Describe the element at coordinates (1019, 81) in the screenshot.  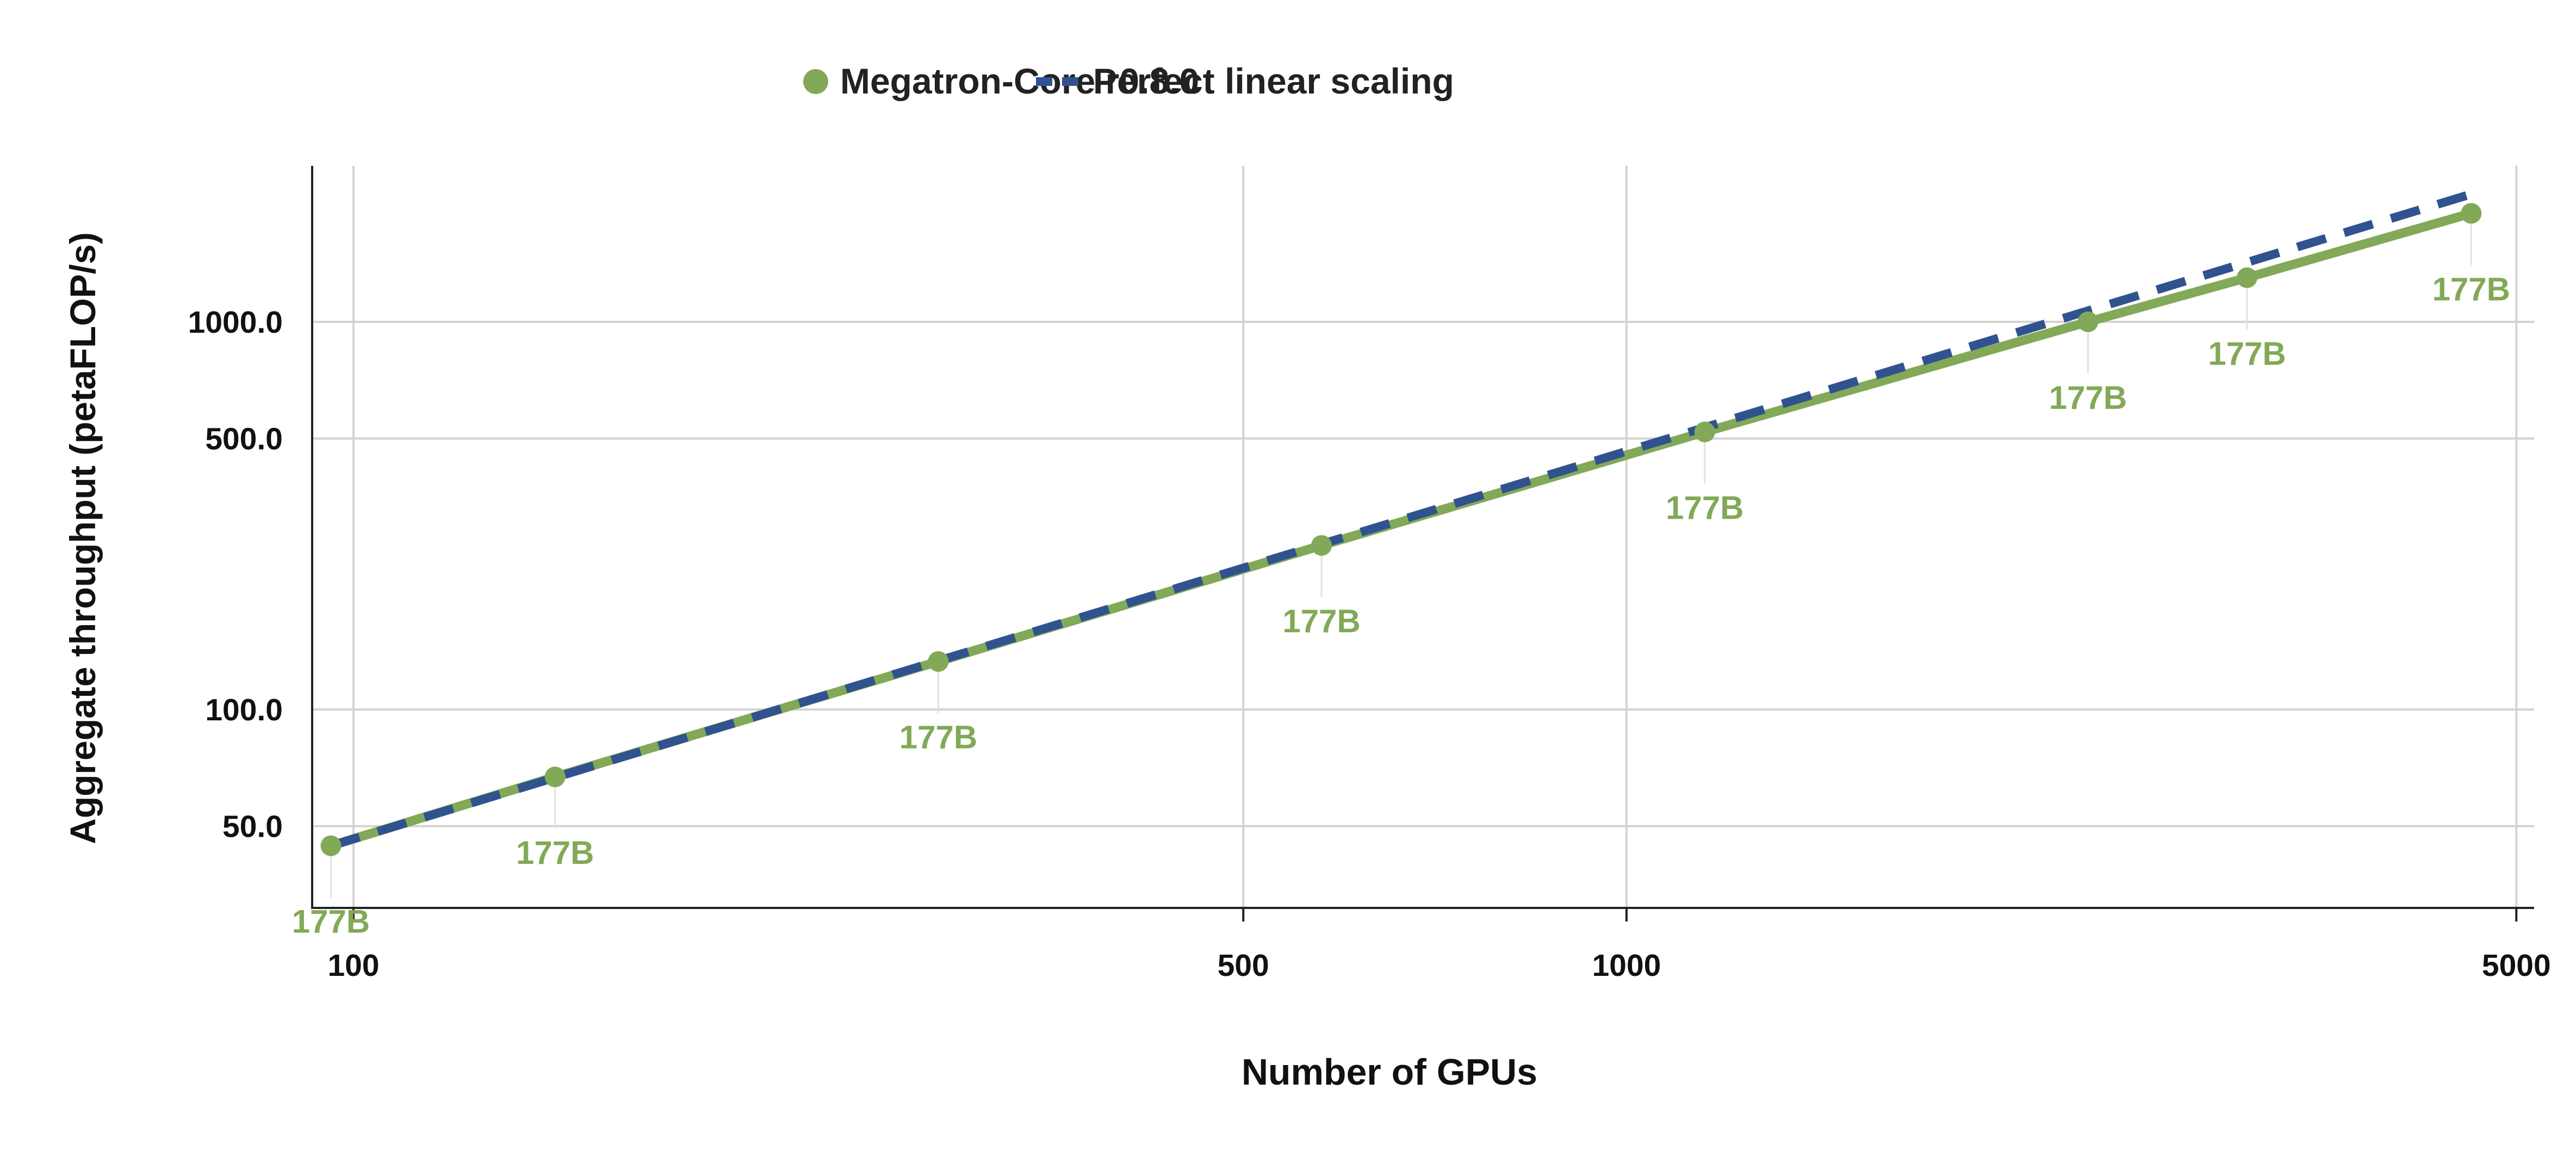
I see `legend-label-megatron: Megatron-Core r0.8.0` at that location.